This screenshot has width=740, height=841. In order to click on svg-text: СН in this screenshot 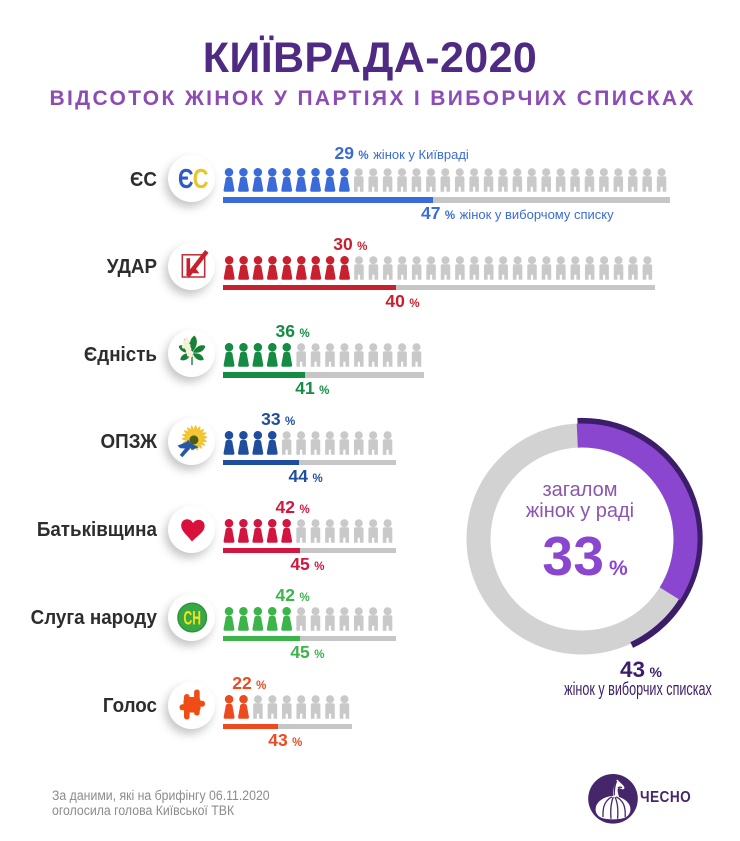, I will do `click(192, 618)`.